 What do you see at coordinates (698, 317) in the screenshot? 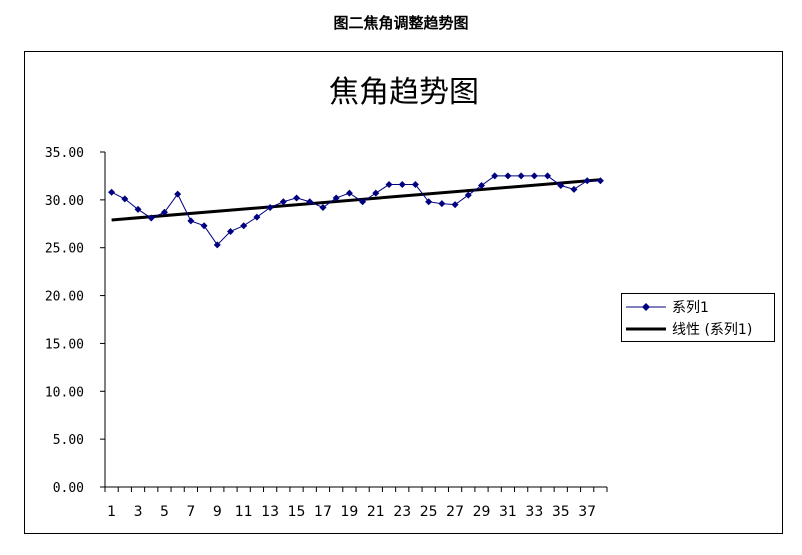
I see `legend: 系列1 线性 (系列1)` at bounding box center [698, 317].